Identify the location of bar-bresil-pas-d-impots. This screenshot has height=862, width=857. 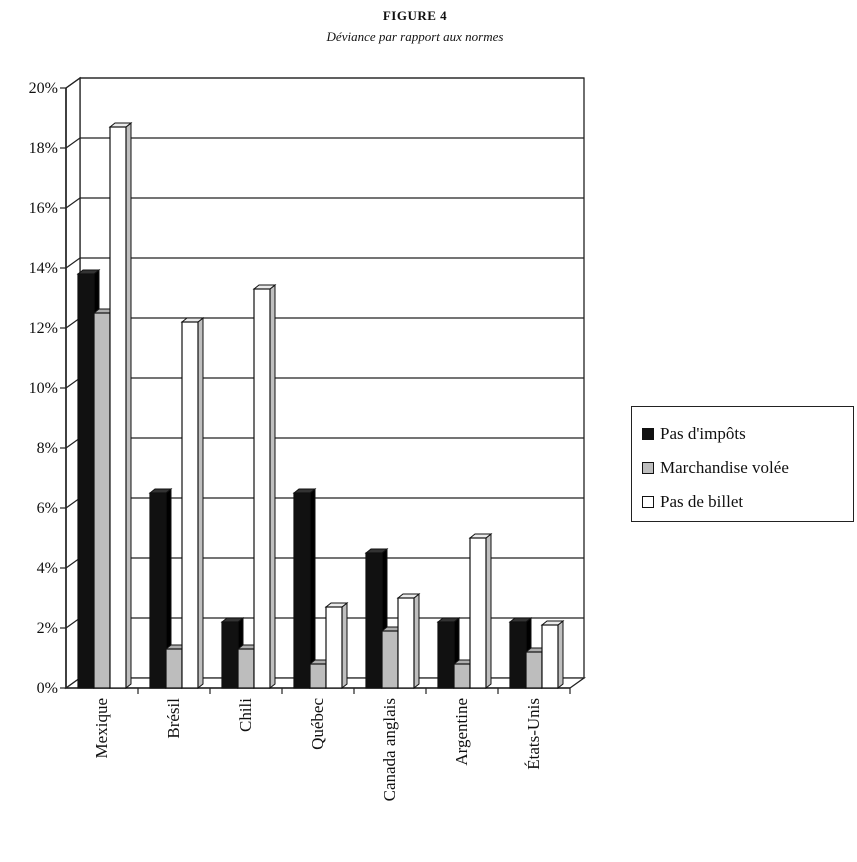
(160, 588).